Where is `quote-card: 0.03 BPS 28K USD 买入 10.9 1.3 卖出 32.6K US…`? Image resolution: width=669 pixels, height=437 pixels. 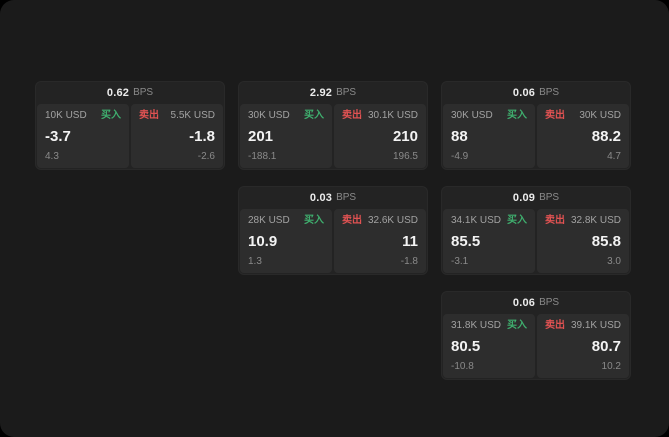
quote-card: 0.03 BPS 28K USD 买入 10.9 1.3 卖出 32.6K US… is located at coordinates (333, 230).